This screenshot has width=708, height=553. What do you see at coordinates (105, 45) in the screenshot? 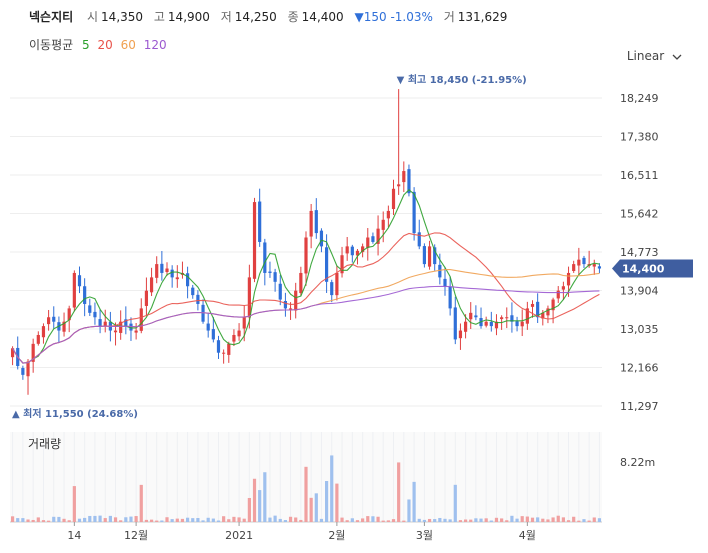
I see `ma-period-20: 20` at bounding box center [105, 45].